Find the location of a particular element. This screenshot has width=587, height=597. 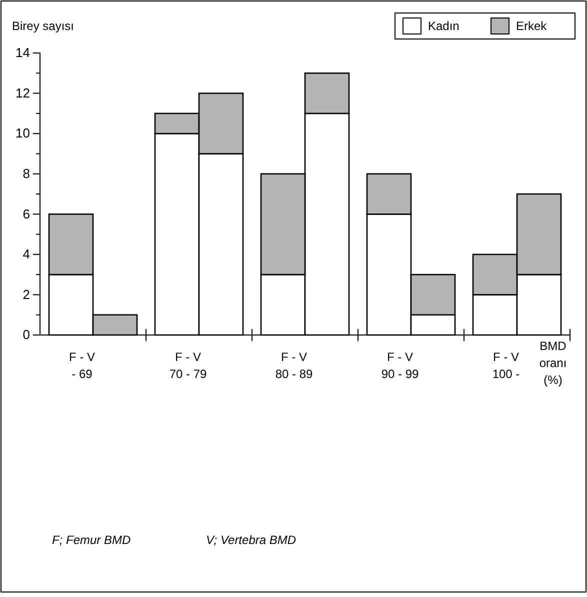

y-tick-label: 2 is located at coordinates (26, 294).